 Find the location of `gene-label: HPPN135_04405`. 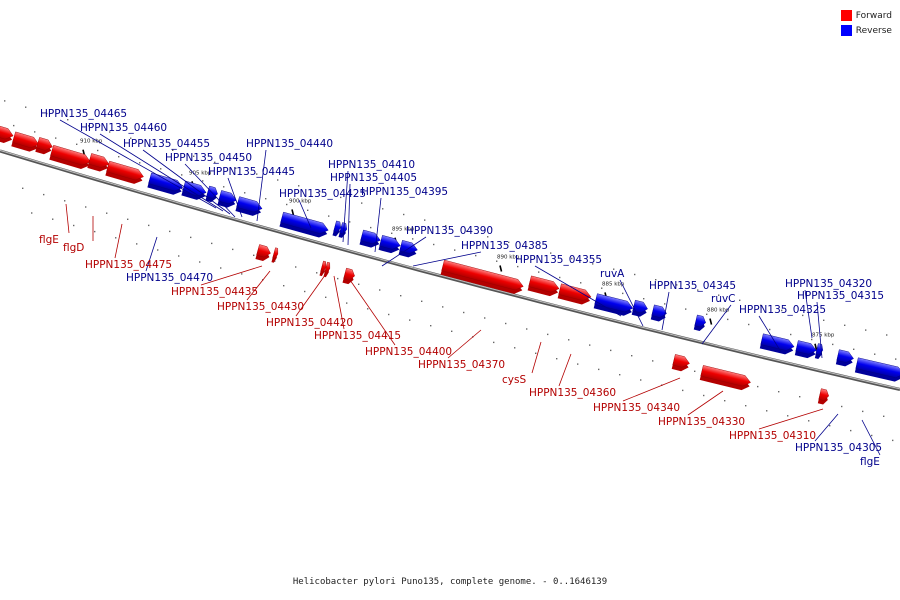

gene-label: HPPN135_04405 is located at coordinates (373, 178).